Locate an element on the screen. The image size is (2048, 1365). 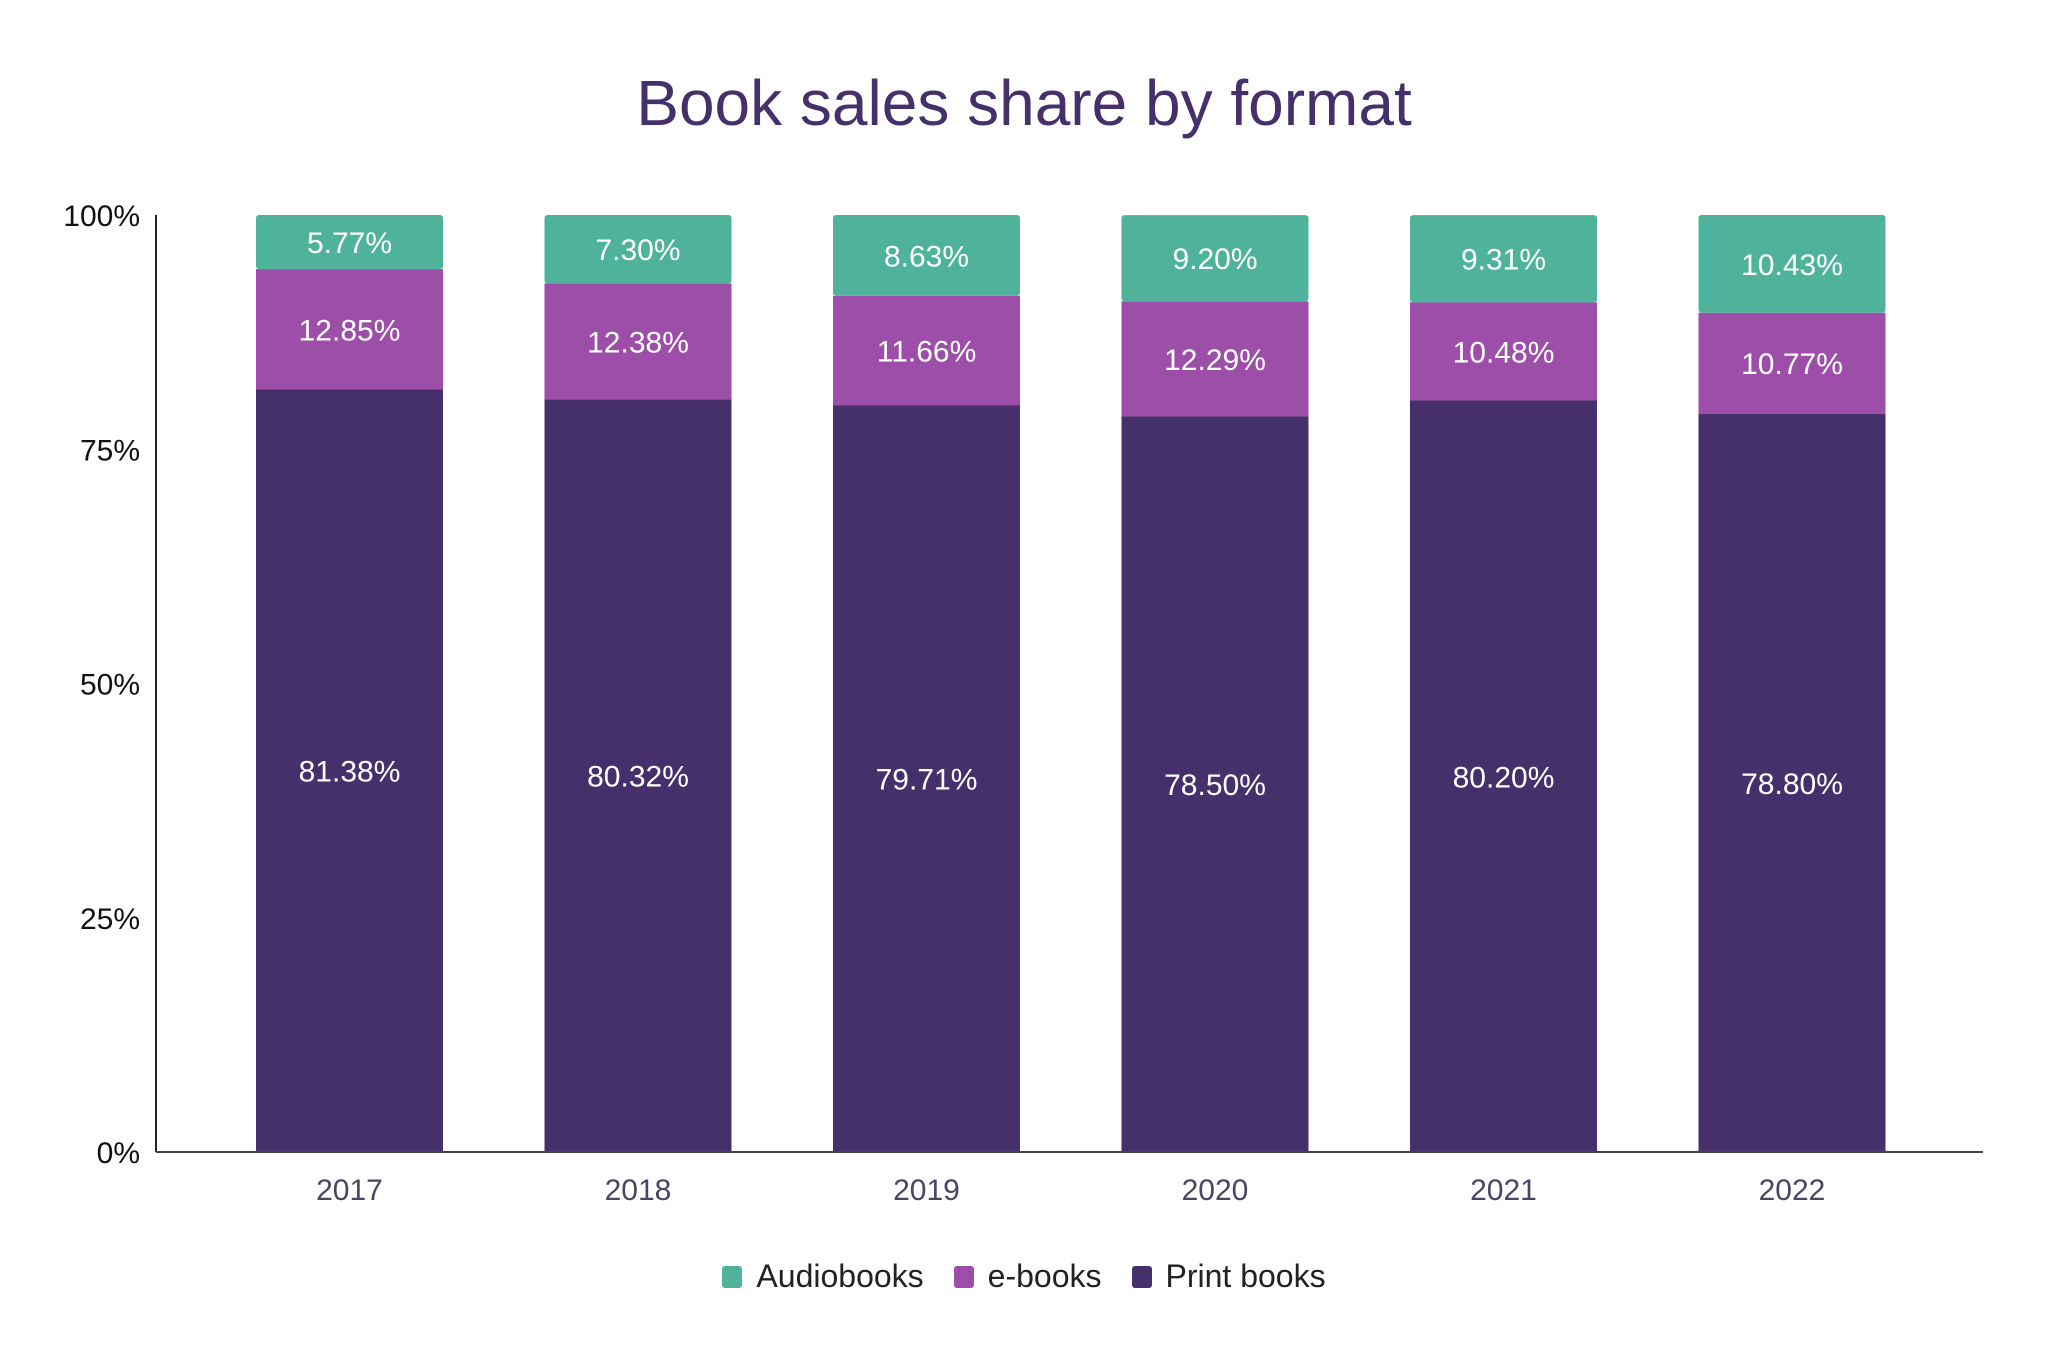
legend-label: Print books is located at coordinates (1245, 1276).